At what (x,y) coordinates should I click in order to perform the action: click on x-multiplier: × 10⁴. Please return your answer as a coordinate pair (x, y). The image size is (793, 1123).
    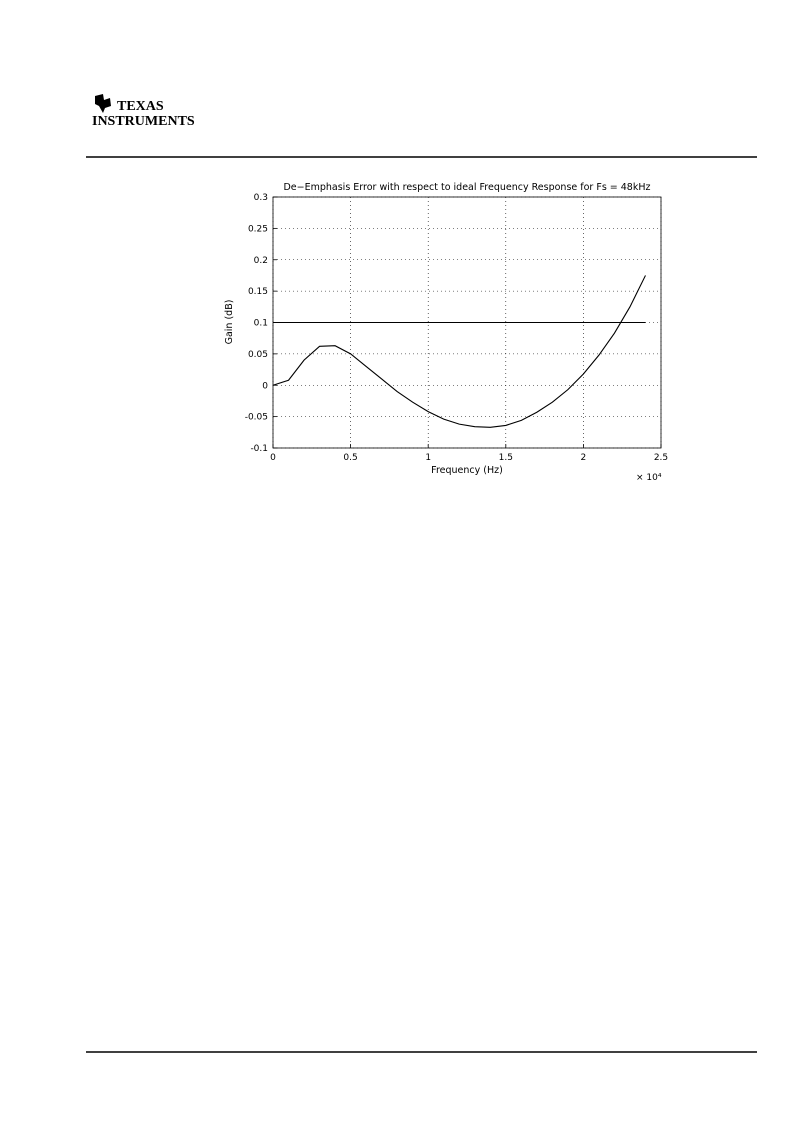
    Looking at the image, I should click on (649, 478).